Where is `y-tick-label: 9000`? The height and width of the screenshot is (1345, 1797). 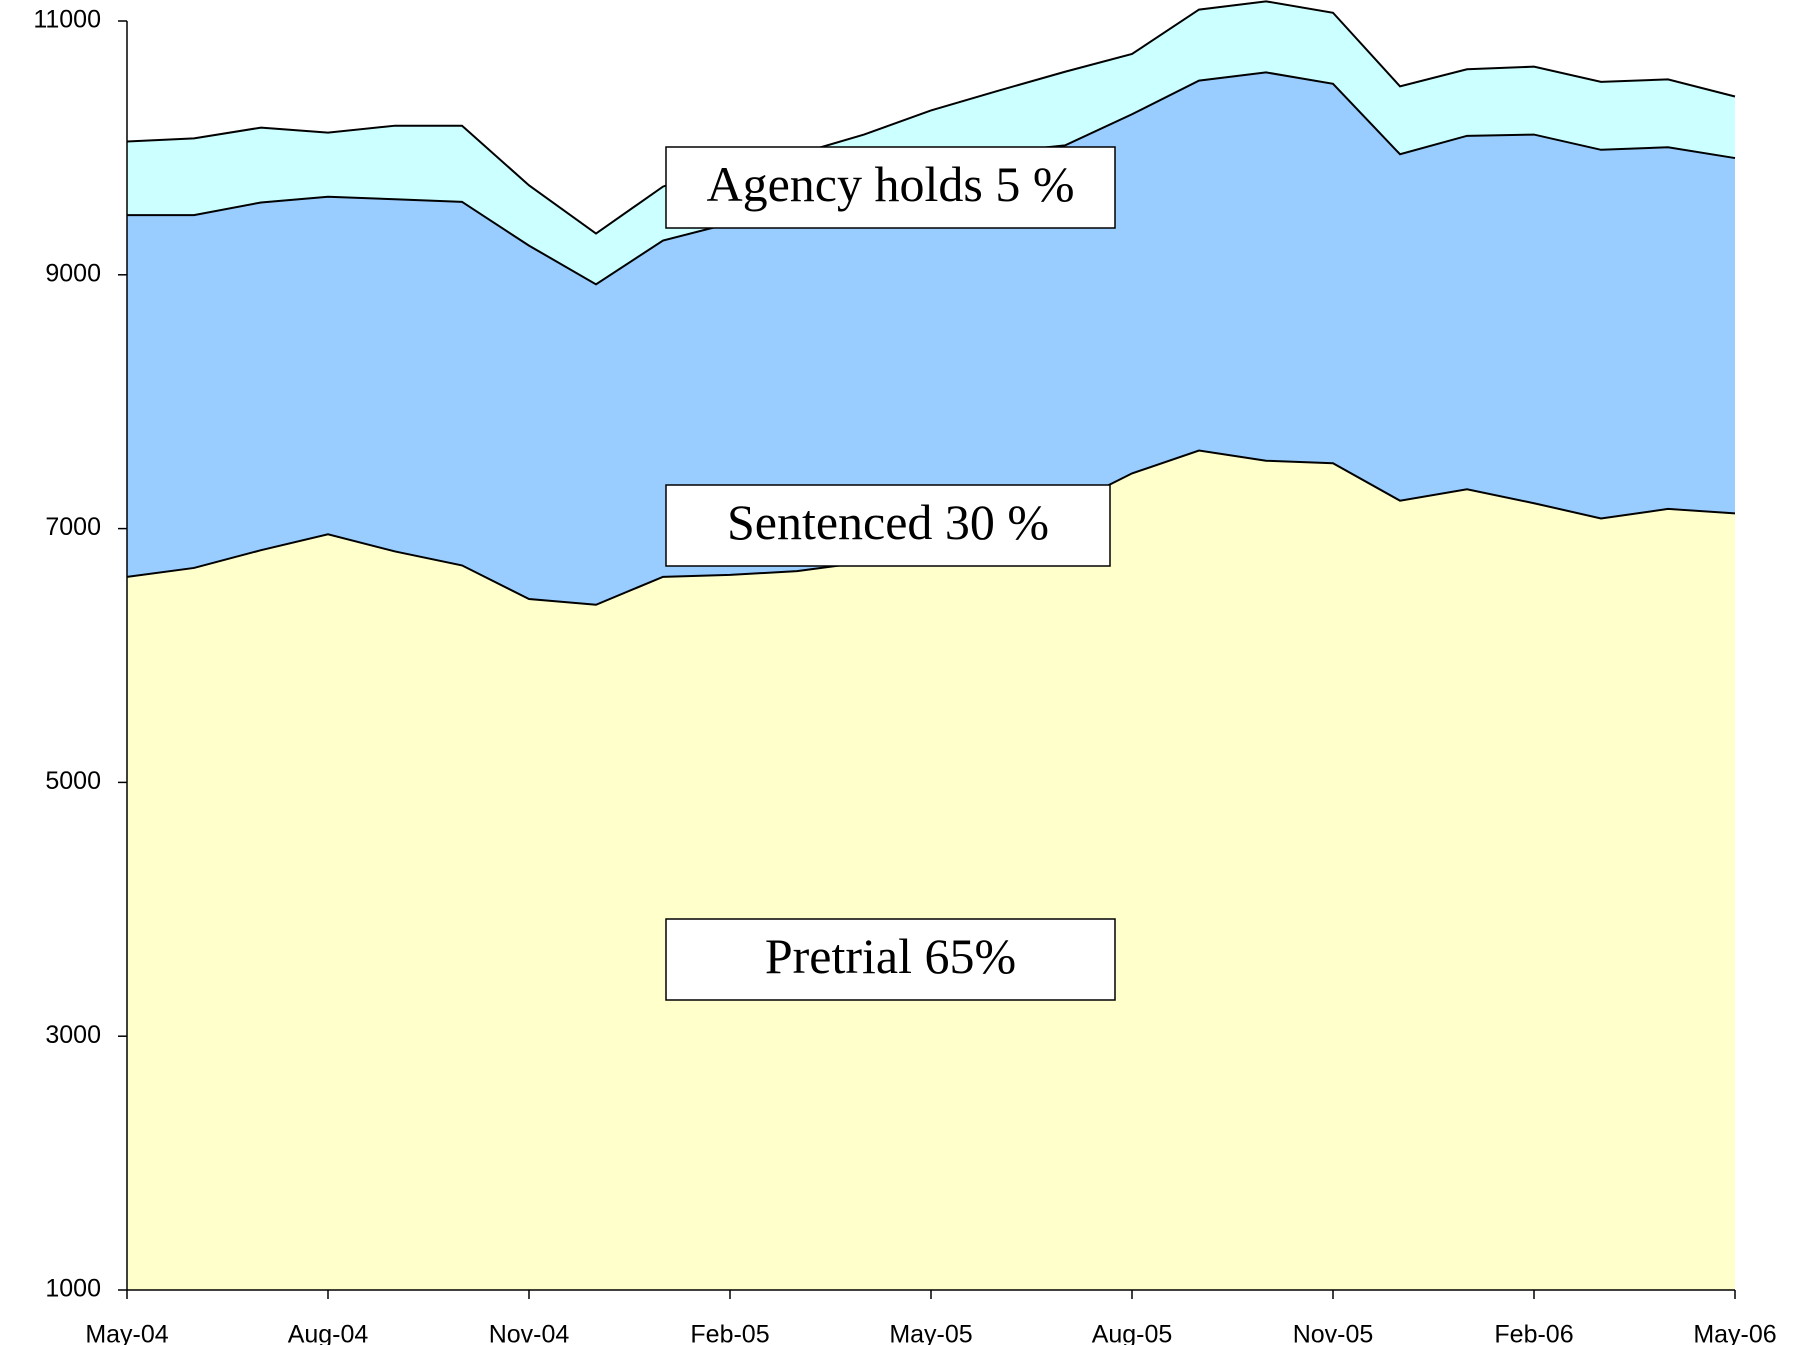
y-tick-label: 9000 is located at coordinates (73, 273).